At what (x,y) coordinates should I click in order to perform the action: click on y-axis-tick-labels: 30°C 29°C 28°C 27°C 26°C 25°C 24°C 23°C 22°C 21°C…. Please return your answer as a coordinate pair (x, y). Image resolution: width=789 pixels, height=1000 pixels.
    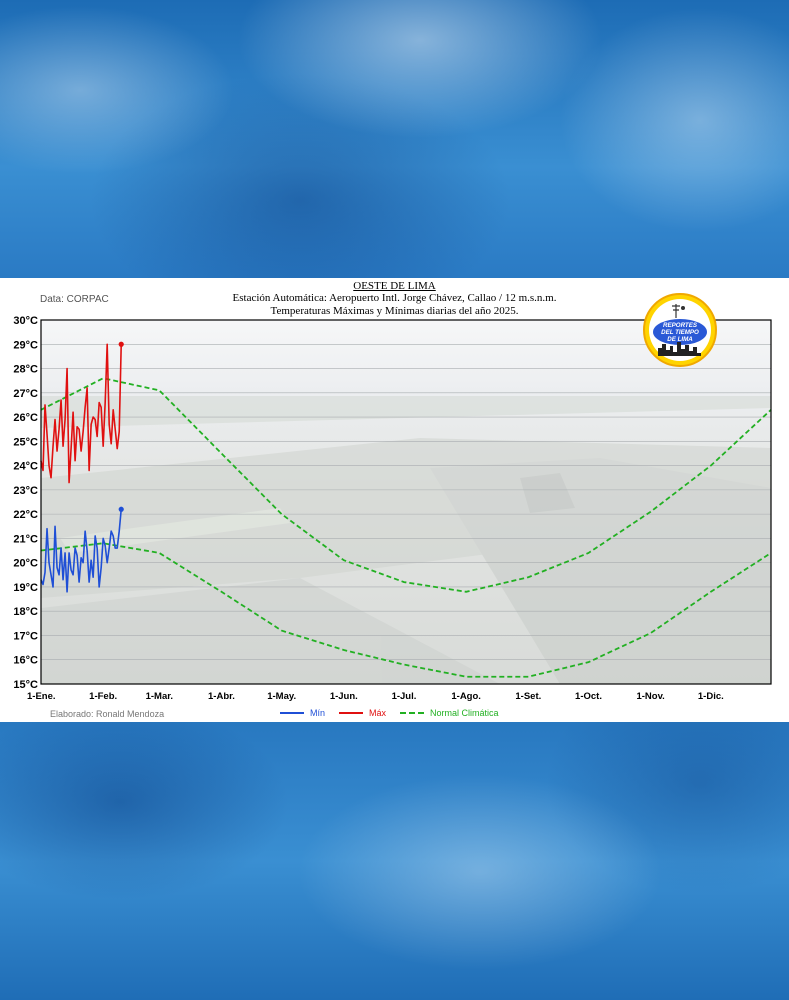
    Looking at the image, I should click on (25, 503).